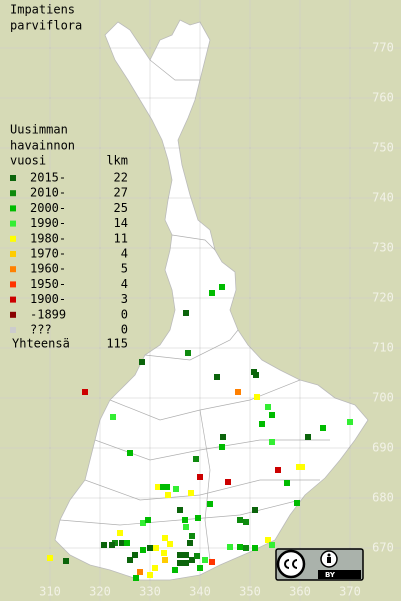 Image resolution: width=401 pixels, height=601 pixels. Describe the element at coordinates (48, 178) in the screenshot. I see `legend-label: 2015-` at that location.